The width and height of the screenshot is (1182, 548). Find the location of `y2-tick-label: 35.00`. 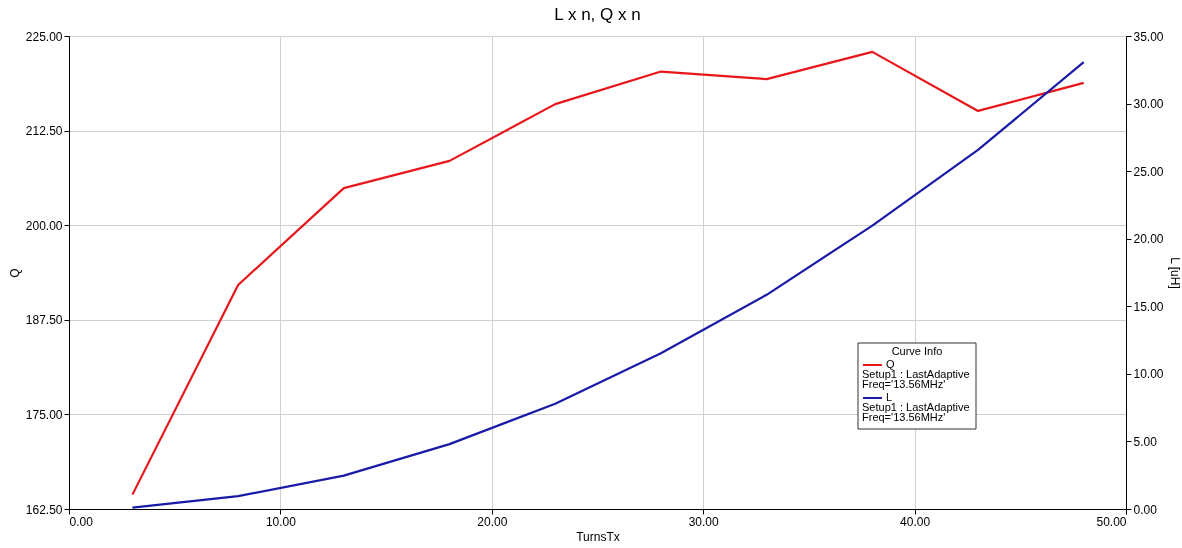

y2-tick-label: 35.00 is located at coordinates (1148, 36).